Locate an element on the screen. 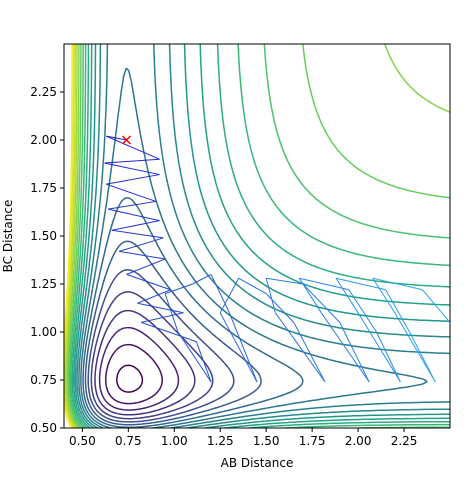 This screenshot has height=487, width=468. x-axis-ticks: 0.50 0.75 1.00 1.25 1.50 1.75 2.00 2.25 is located at coordinates (243, 438).